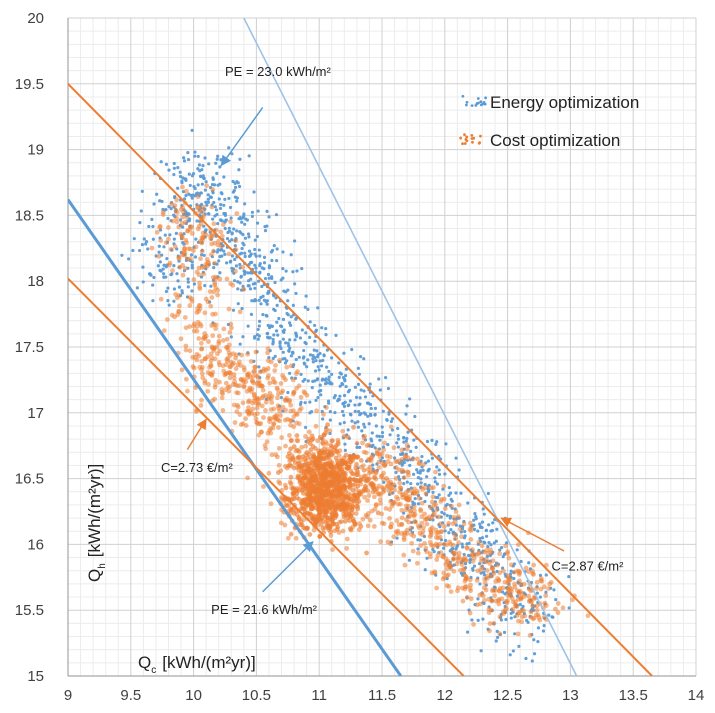 This screenshot has height=713, width=715. I want to click on x-tick-label: 11, so click(319, 695).